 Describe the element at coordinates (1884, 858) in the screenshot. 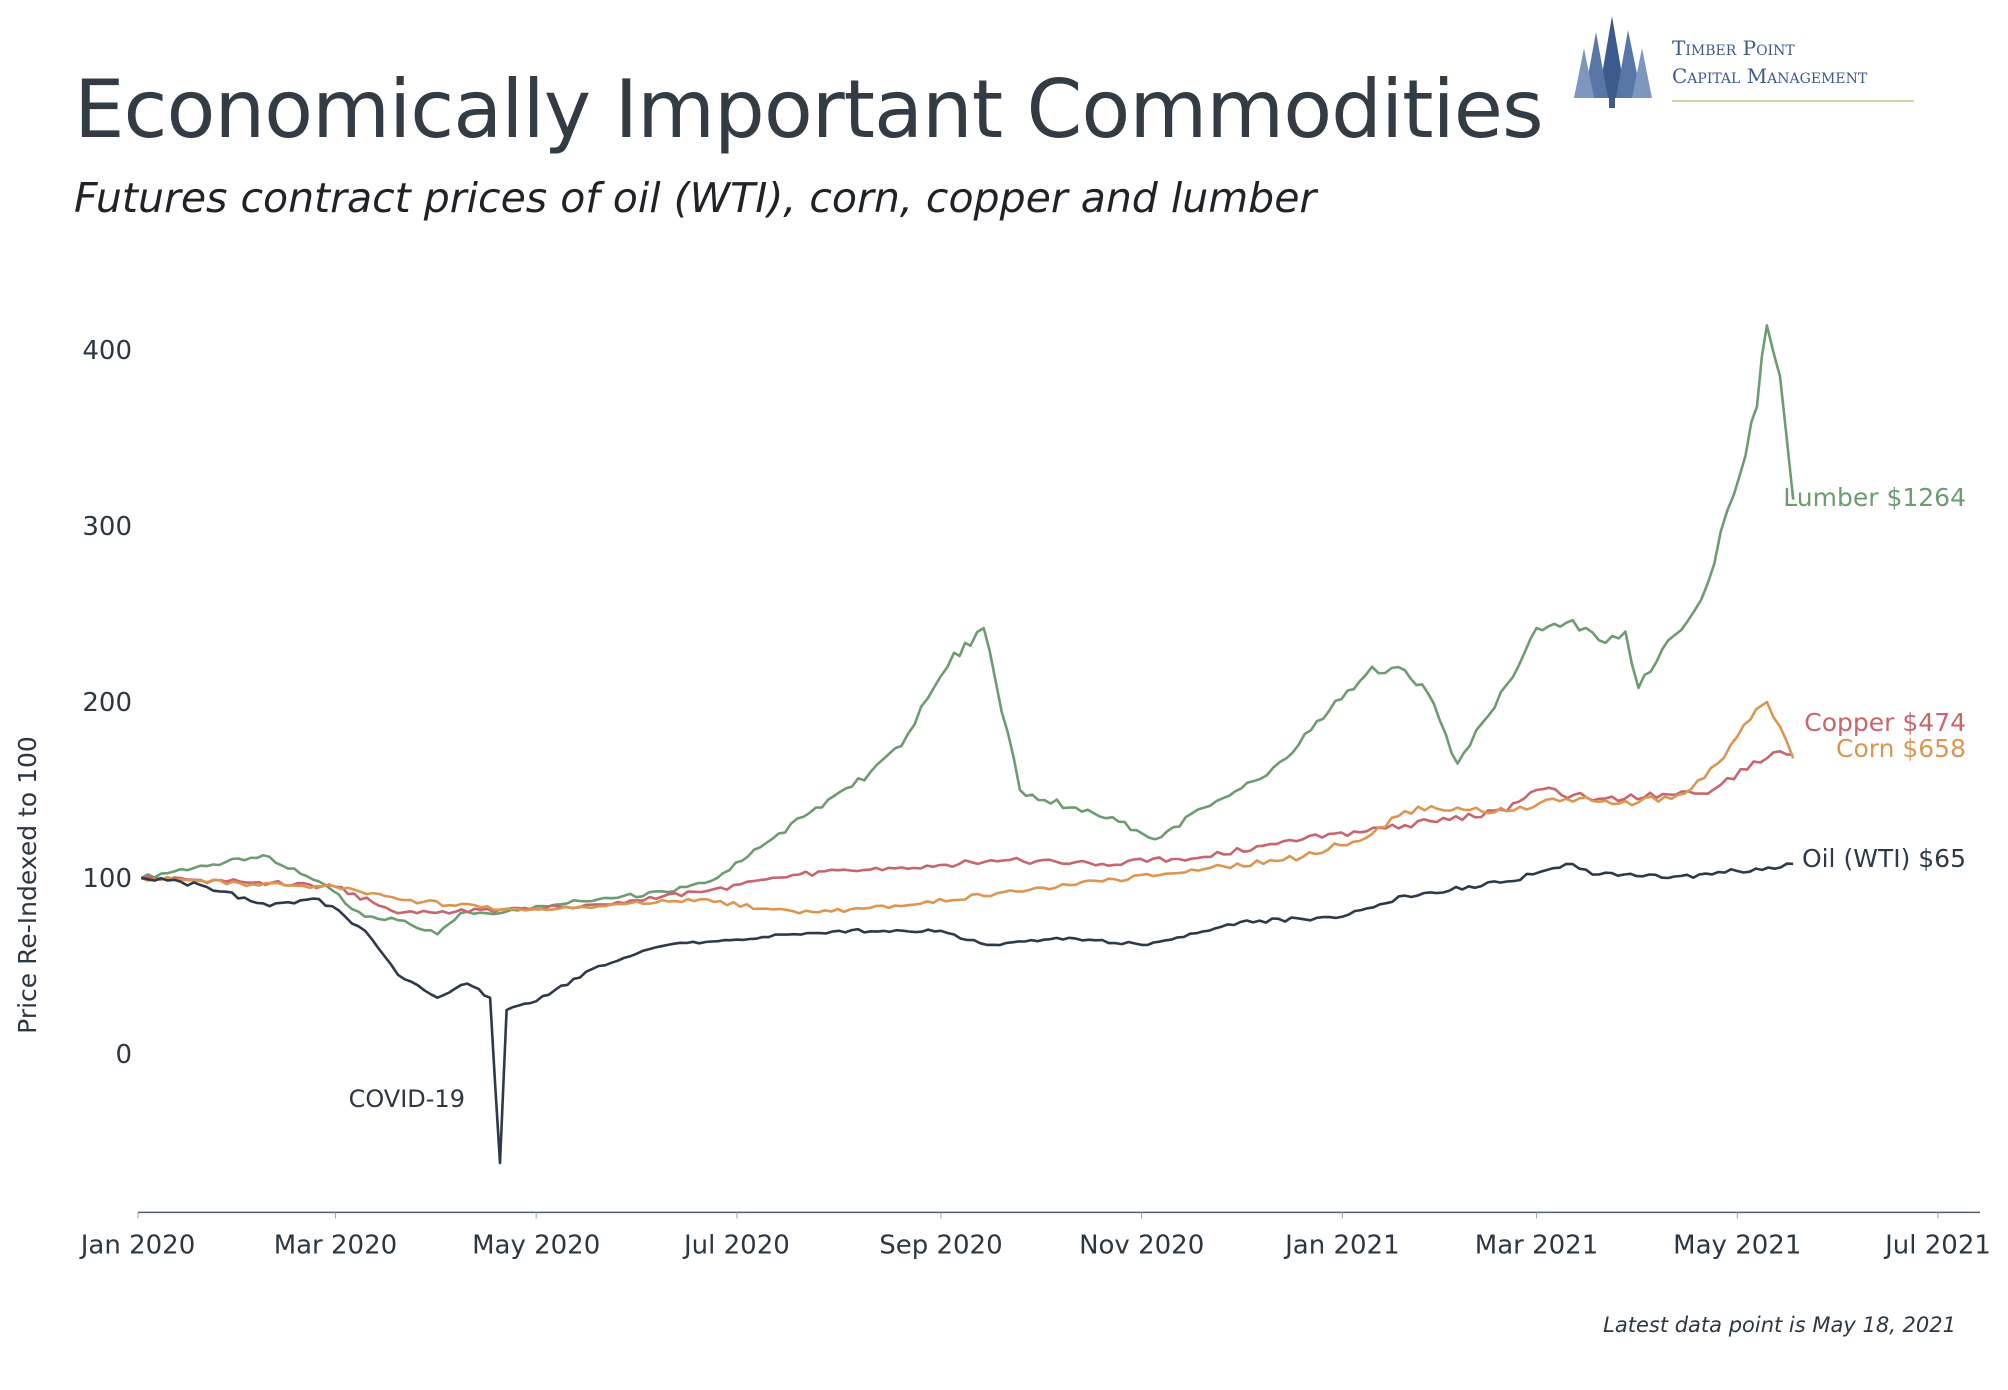

I see `series-end-label-oil-wti: Oil (WTI) $65` at that location.